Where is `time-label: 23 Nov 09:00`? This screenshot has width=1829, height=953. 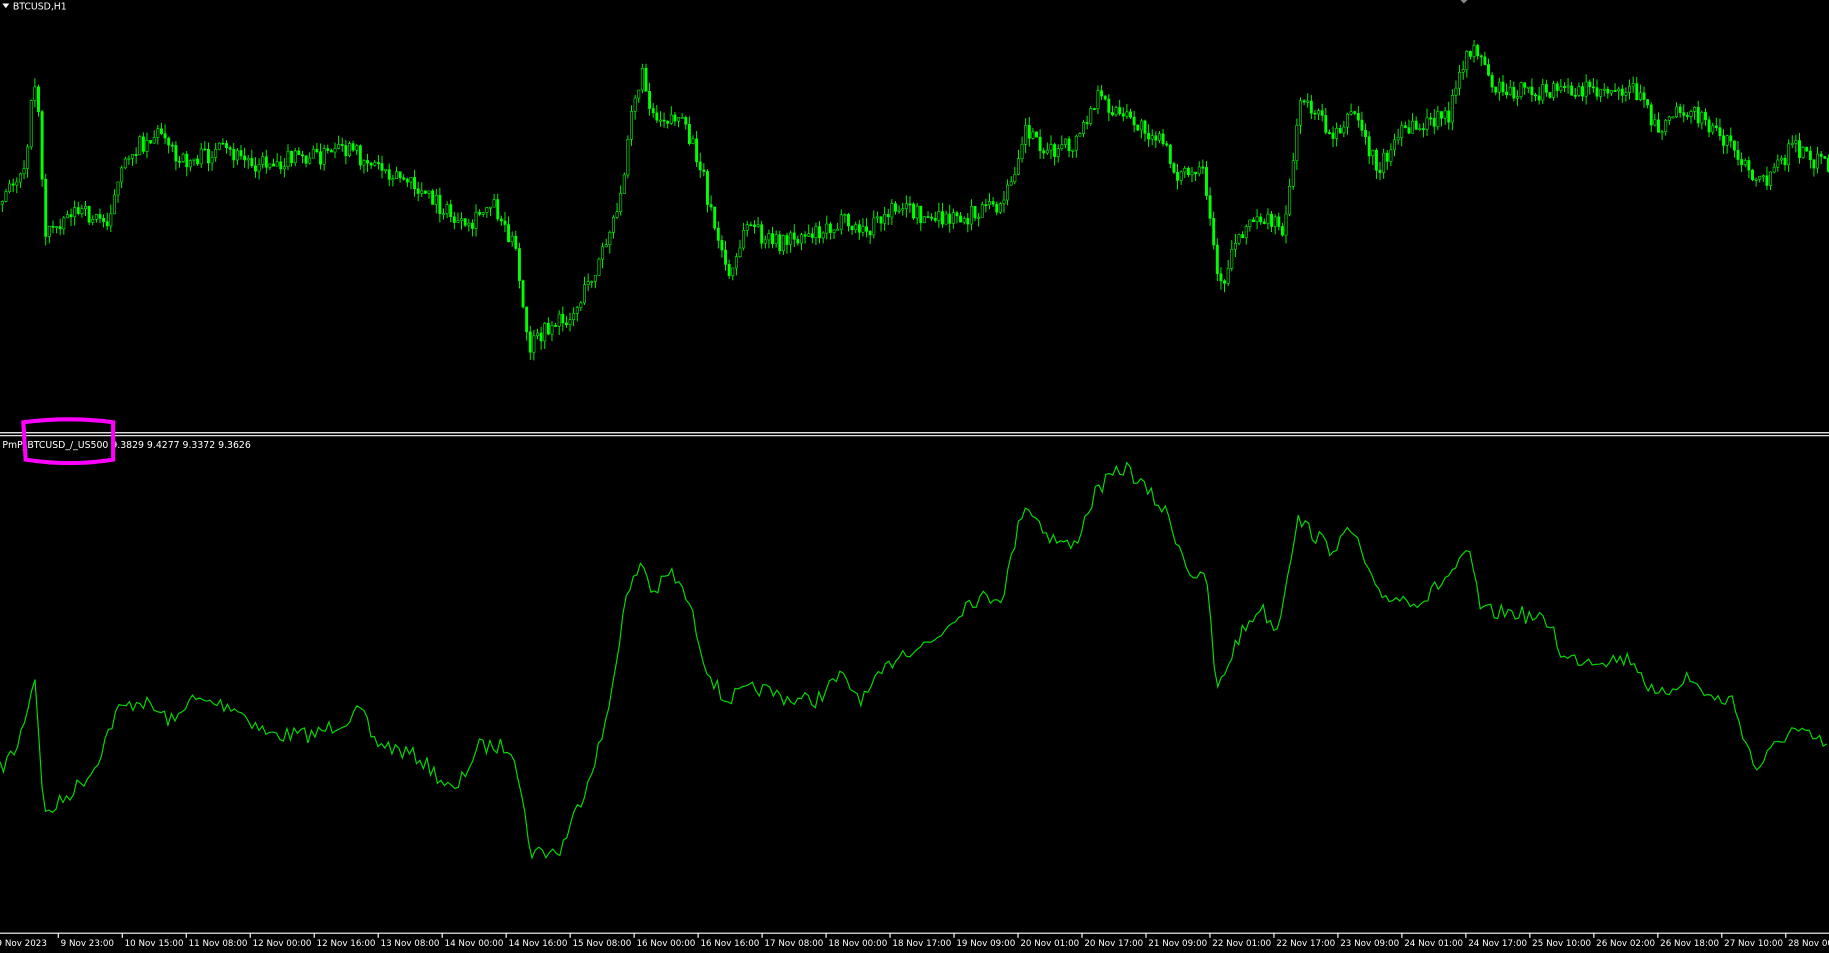
time-label: 23 Nov 09:00 is located at coordinates (1369, 944).